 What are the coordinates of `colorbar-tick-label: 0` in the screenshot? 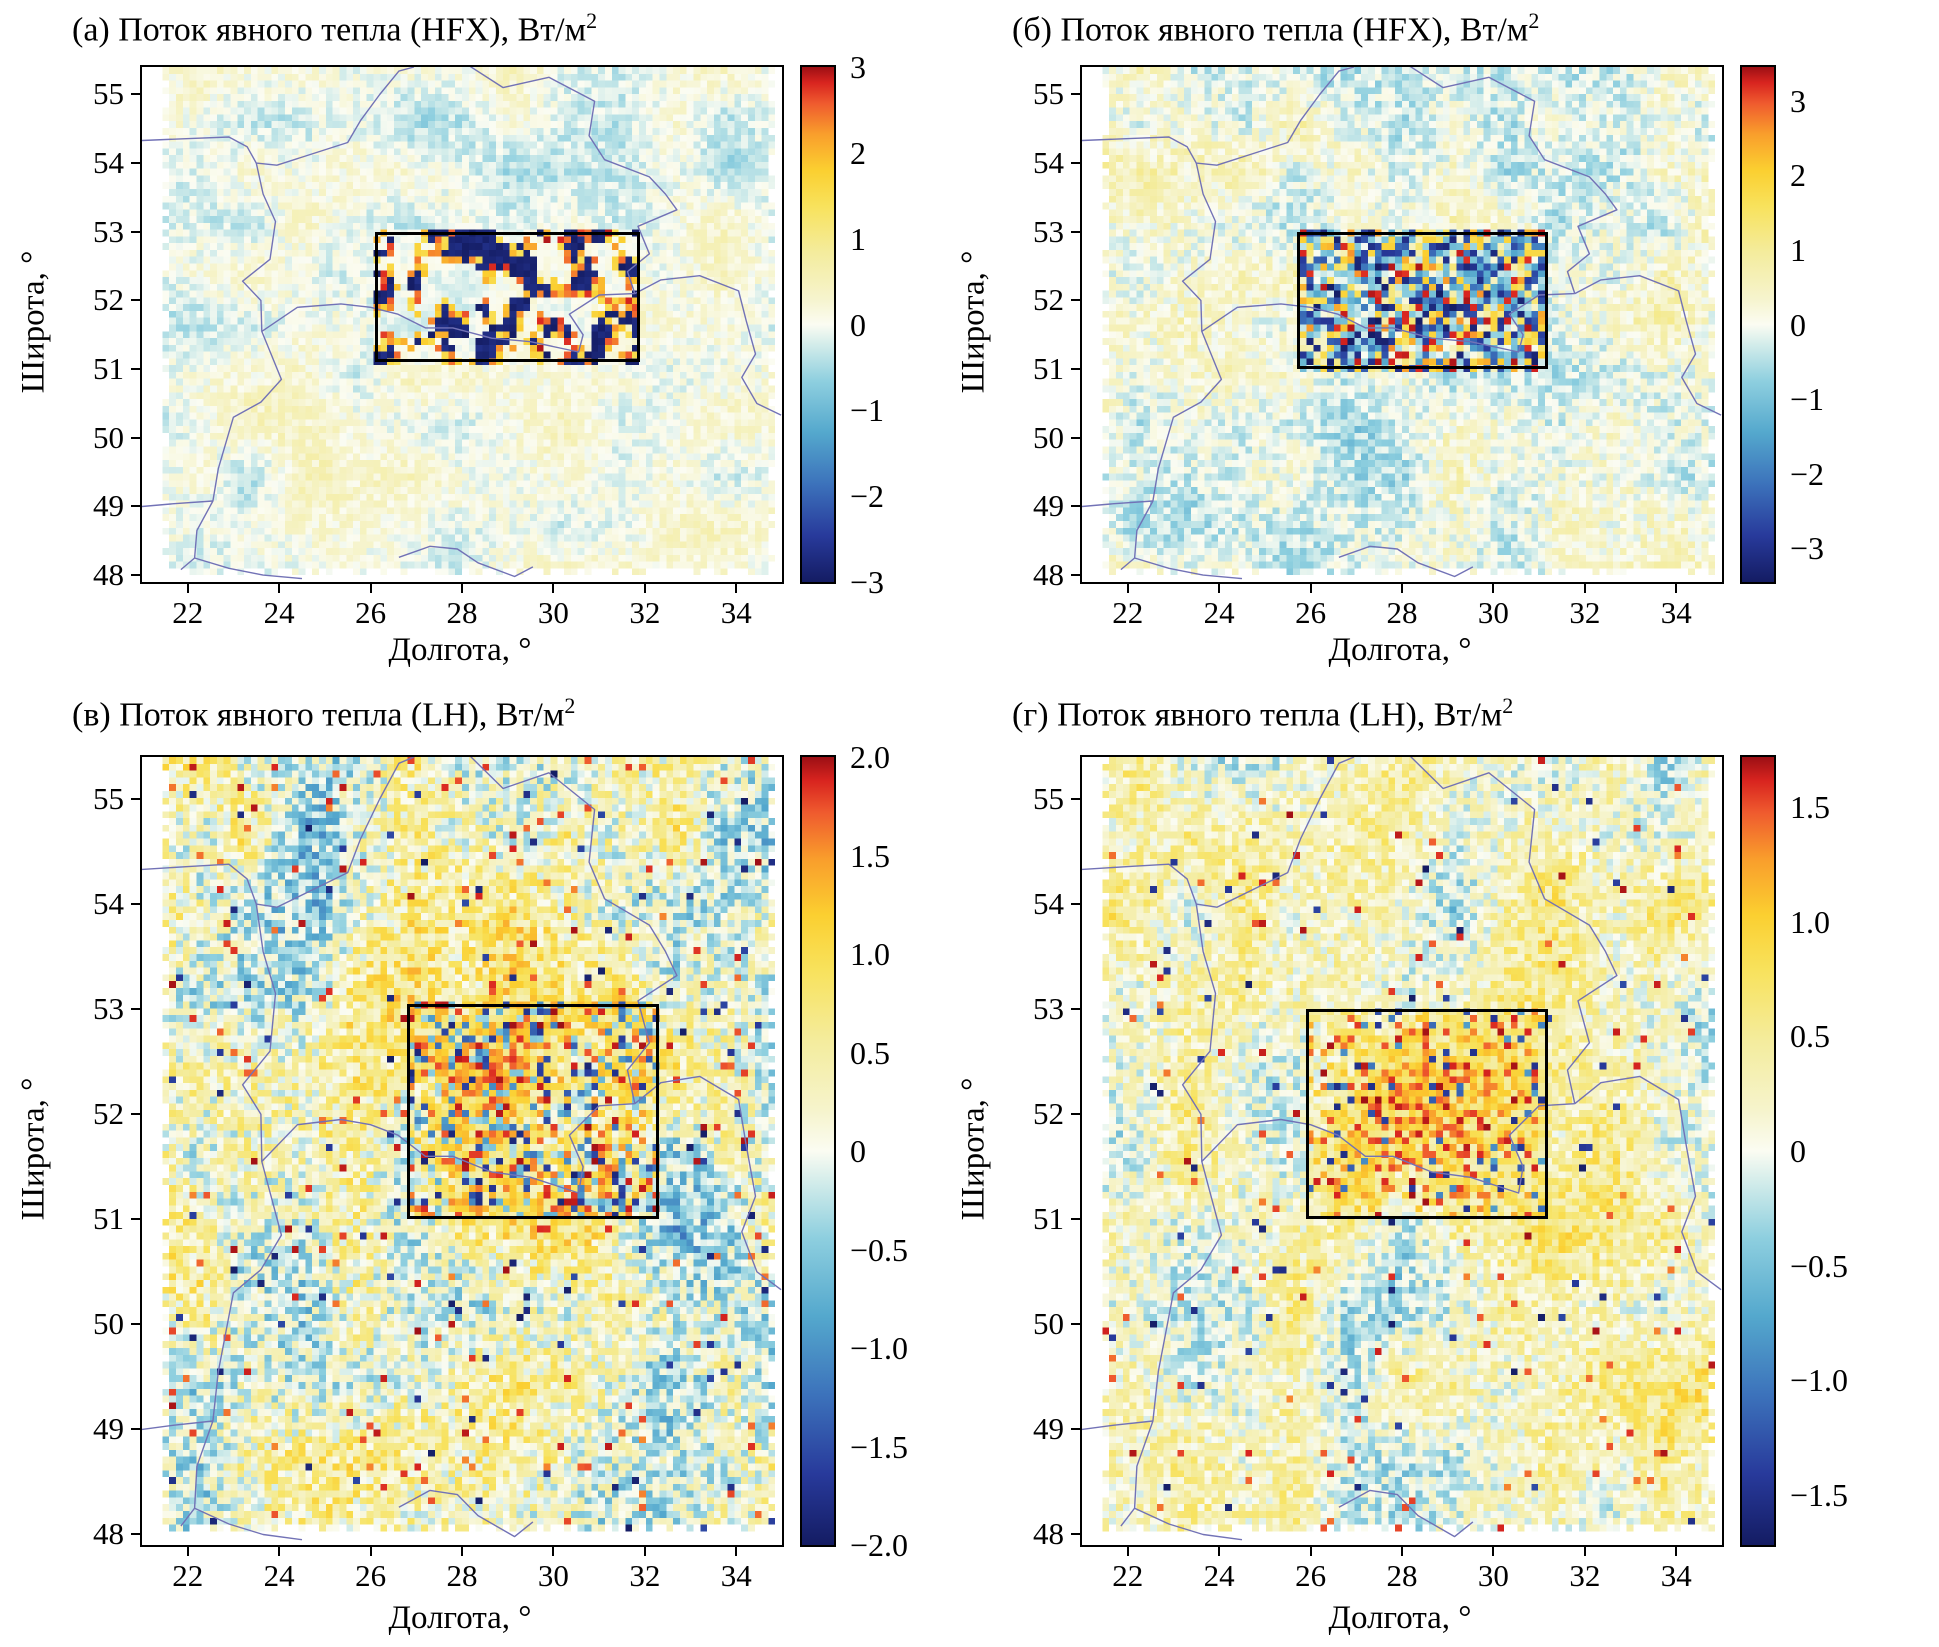 It's located at (858, 324).